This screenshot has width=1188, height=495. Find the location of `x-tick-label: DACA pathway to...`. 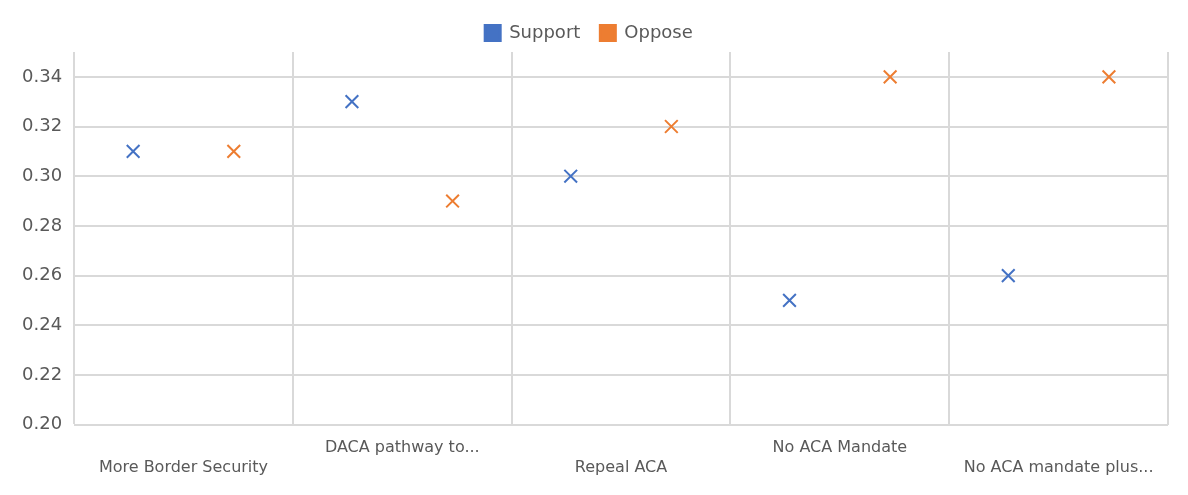

x-tick-label: DACA pathway to... is located at coordinates (402, 447).